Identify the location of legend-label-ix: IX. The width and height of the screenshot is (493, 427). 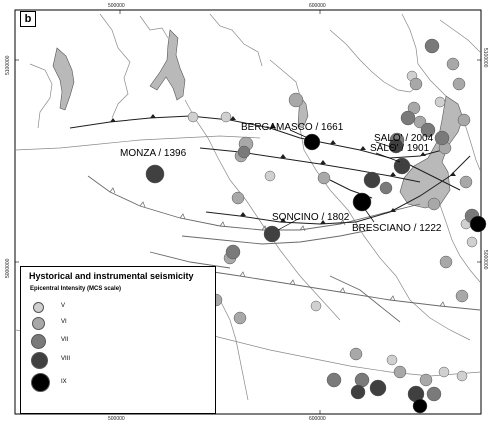
(64, 382).